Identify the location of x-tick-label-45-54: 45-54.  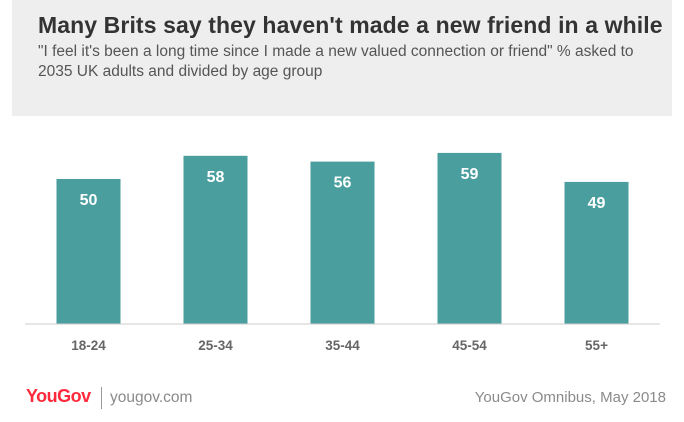
(469, 345).